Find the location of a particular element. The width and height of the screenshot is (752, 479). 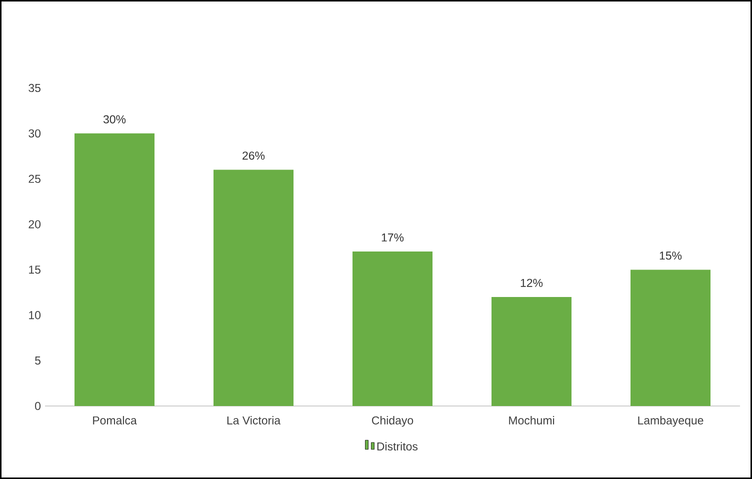

data-label: 26% is located at coordinates (253, 156).